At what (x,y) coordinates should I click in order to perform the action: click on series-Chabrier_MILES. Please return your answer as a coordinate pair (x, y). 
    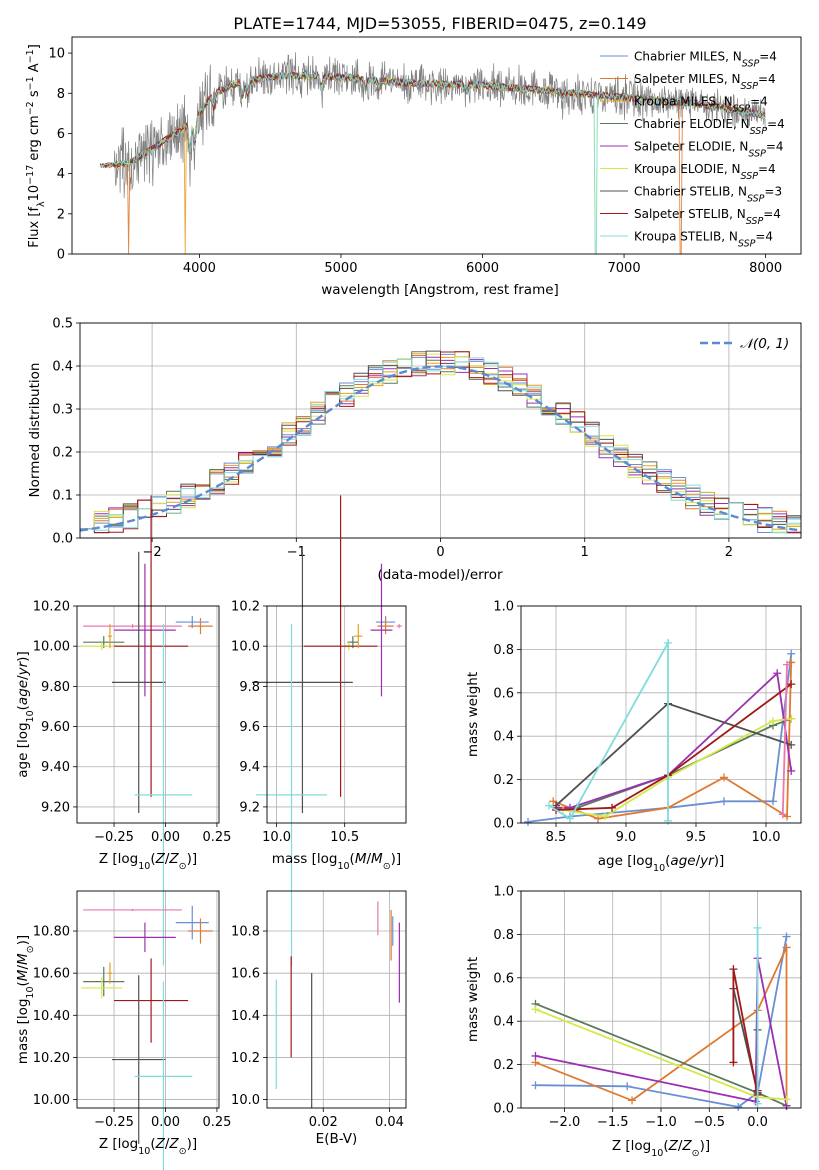
    Looking at the image, I should click on (660, 737).